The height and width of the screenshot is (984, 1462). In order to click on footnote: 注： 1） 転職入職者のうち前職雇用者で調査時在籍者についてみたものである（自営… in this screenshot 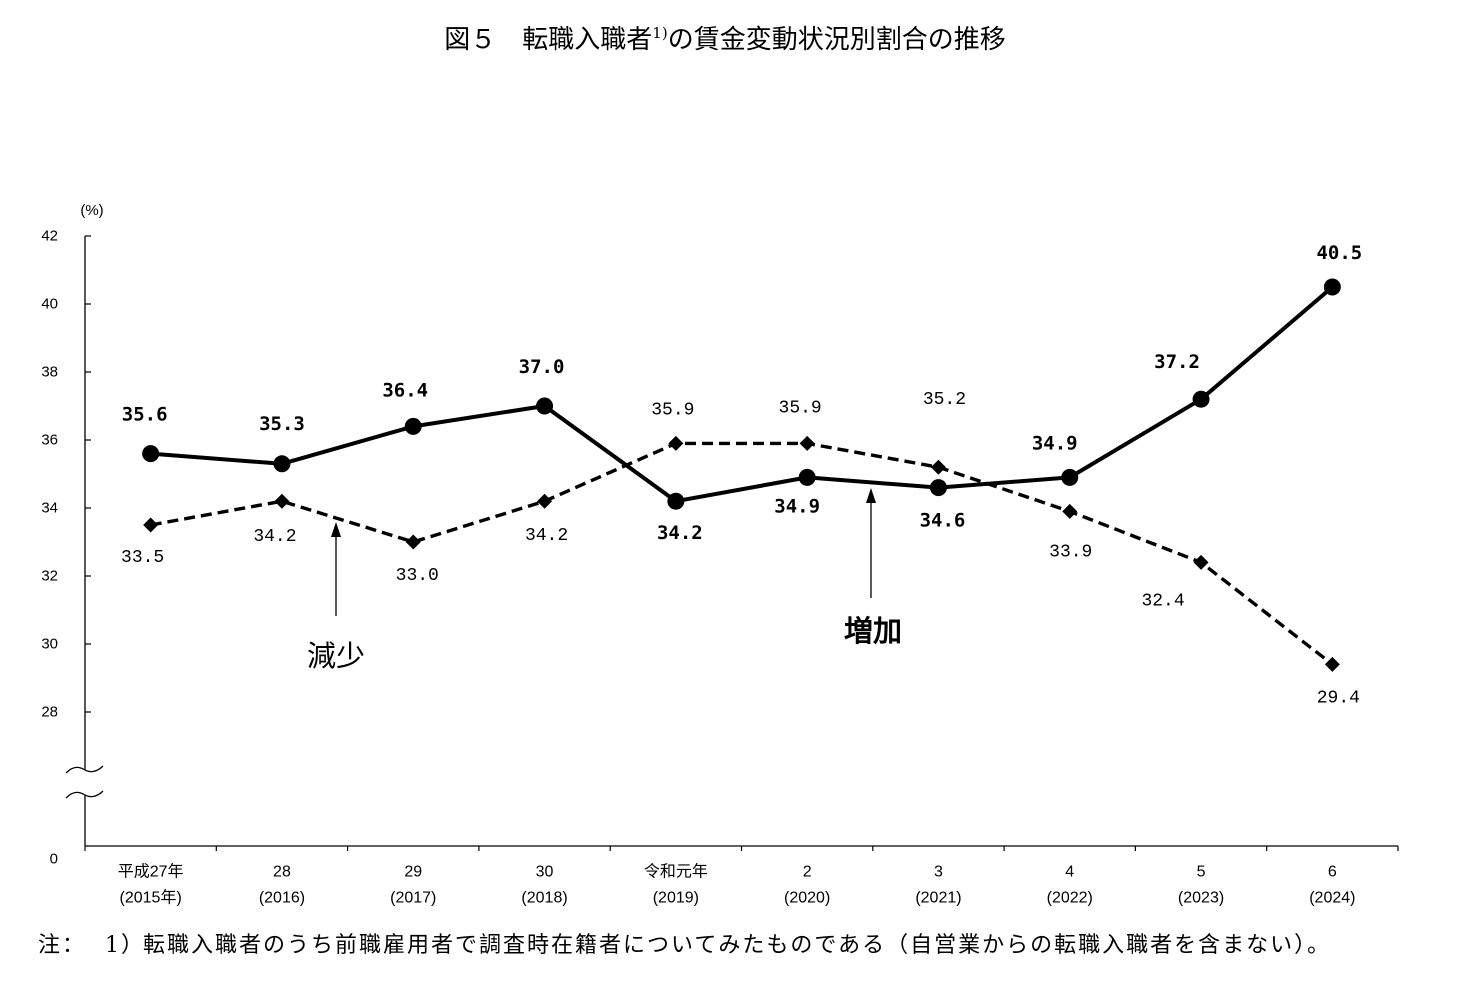, I will do `click(684, 945)`.